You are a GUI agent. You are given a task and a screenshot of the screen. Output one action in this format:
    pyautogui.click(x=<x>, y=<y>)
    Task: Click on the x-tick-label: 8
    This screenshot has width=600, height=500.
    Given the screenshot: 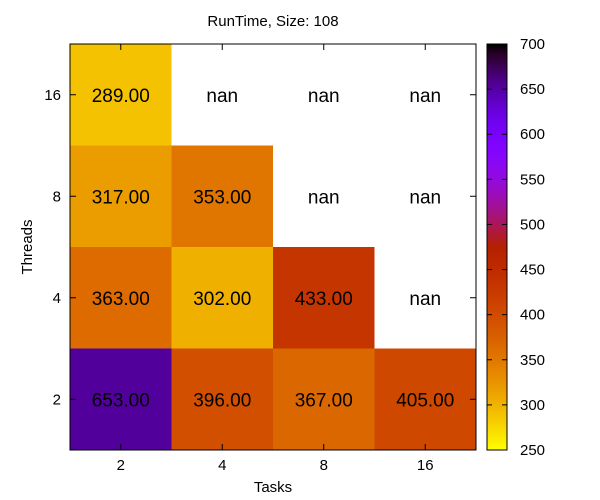 What is the action you would take?
    pyautogui.click(x=324, y=465)
    